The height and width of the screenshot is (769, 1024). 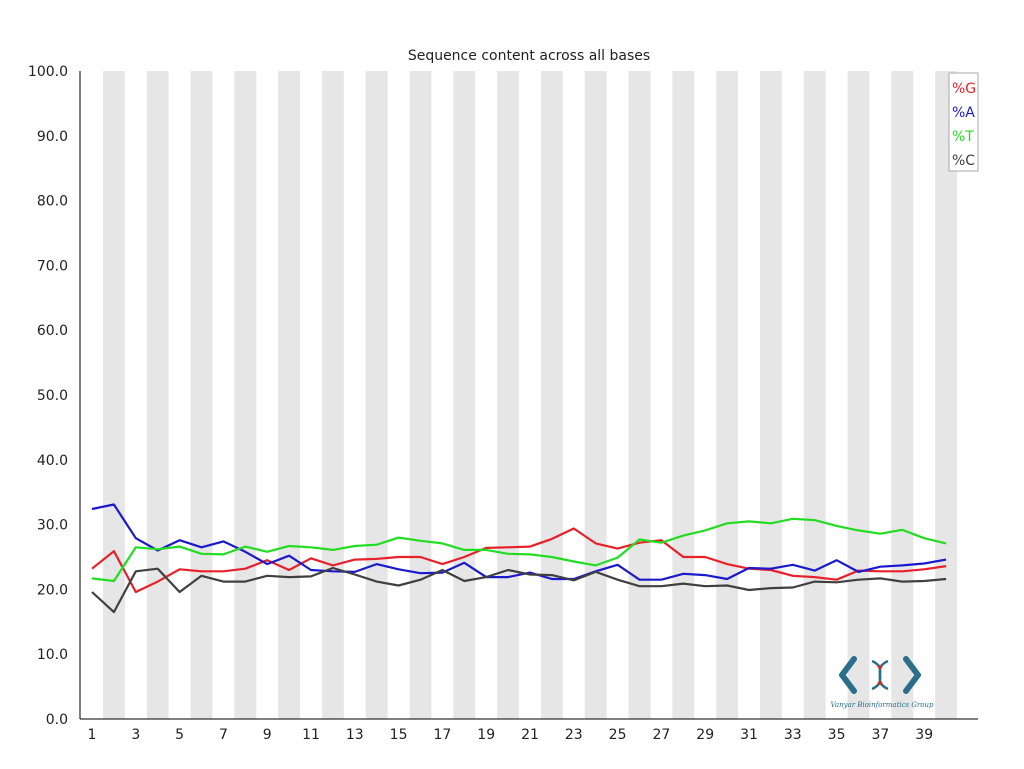 I want to click on x-tick-label: 15, so click(x=399, y=735).